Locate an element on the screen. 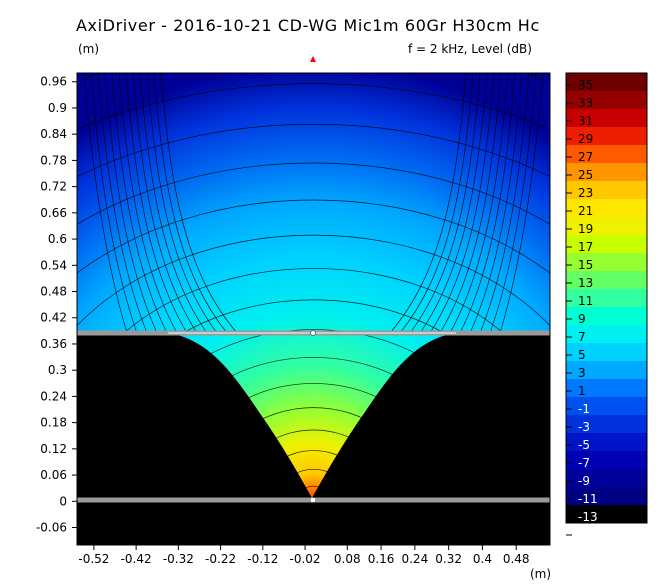 The width and height of the screenshot is (666, 588). frequency-level-label: f = 2 kHz, Level (dB) is located at coordinates (470, 49).